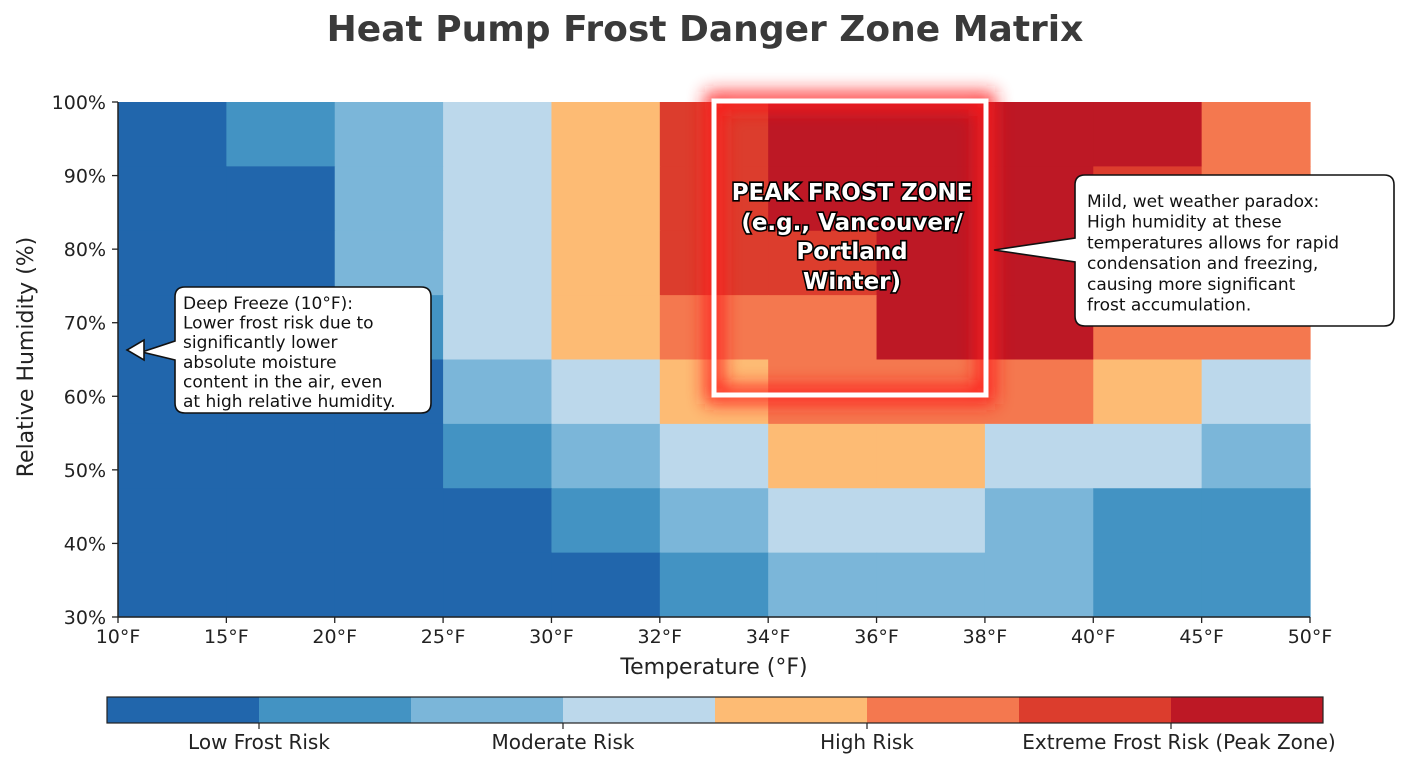  Describe the element at coordinates (768, 637) in the screenshot. I see `x-tick-label: 34°F` at that location.